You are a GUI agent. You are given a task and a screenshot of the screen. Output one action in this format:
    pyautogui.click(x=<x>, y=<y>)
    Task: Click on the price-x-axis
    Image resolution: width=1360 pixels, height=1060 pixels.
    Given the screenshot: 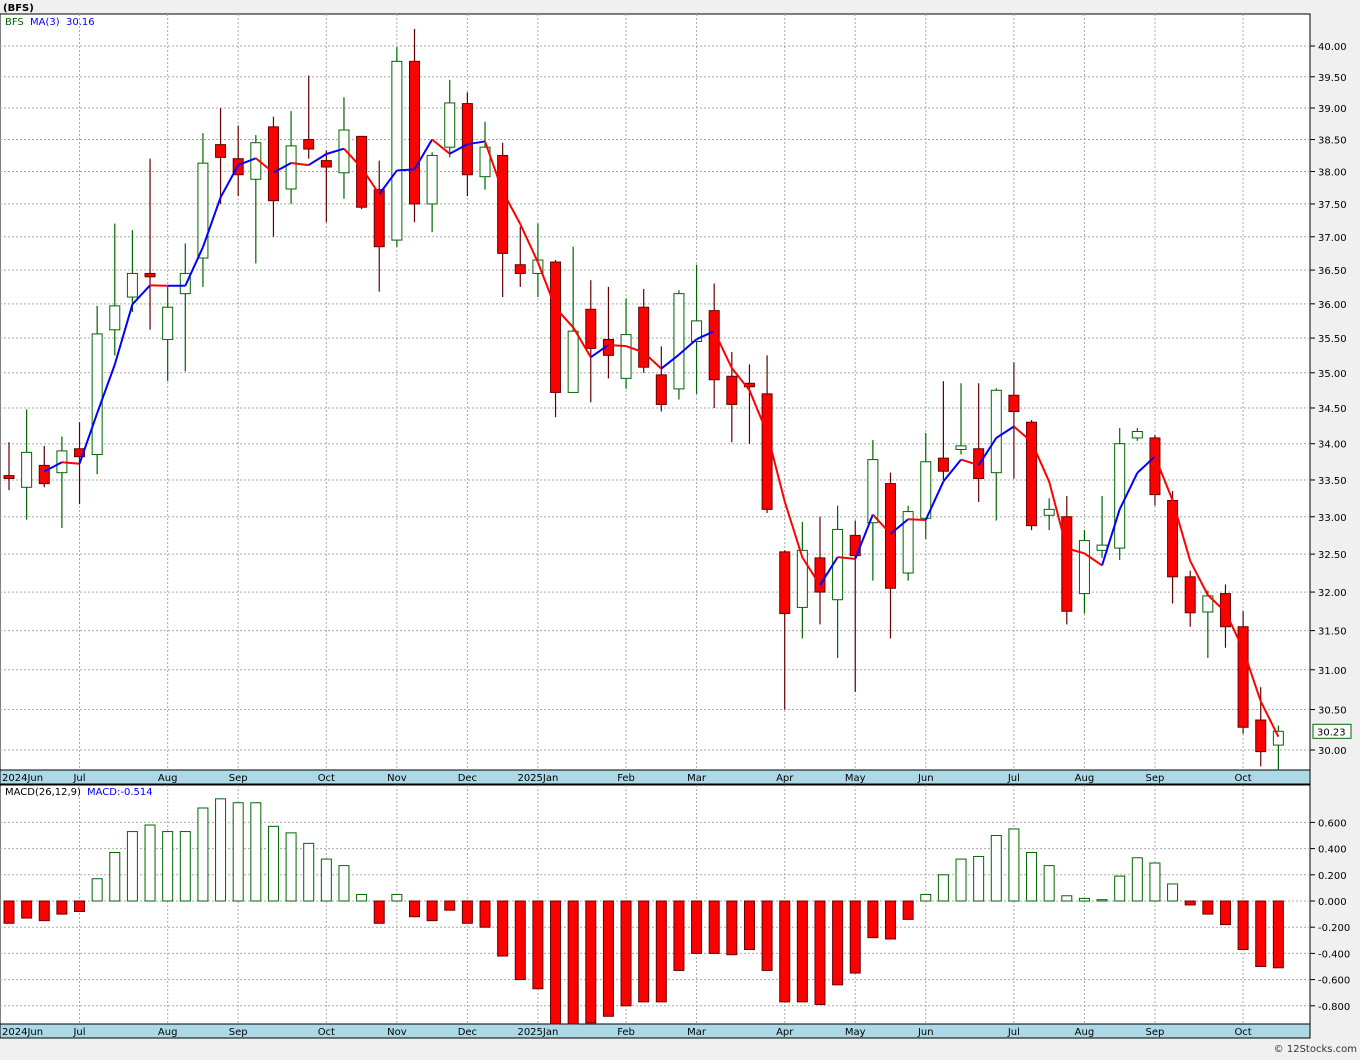 What is the action you would take?
    pyautogui.click(x=655, y=777)
    